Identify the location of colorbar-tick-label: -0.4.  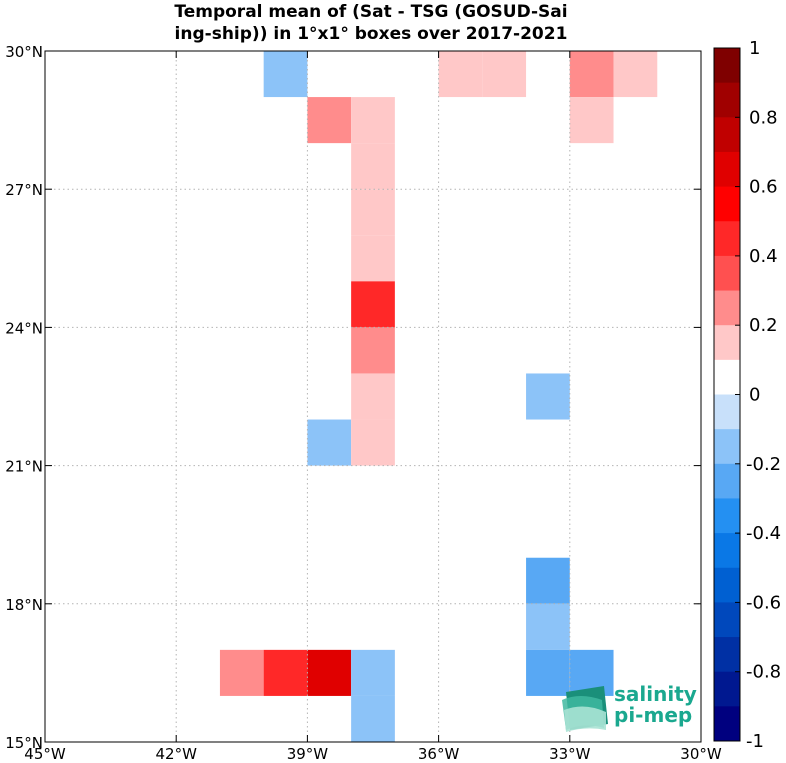
(763, 533).